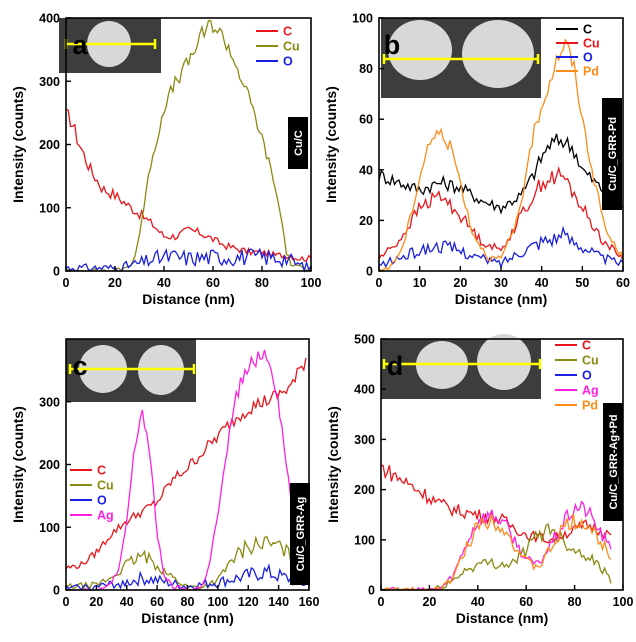 The image size is (636, 642). What do you see at coordinates (309, 602) in the screenshot?
I see `x-tick-label: 160` at bounding box center [309, 602].